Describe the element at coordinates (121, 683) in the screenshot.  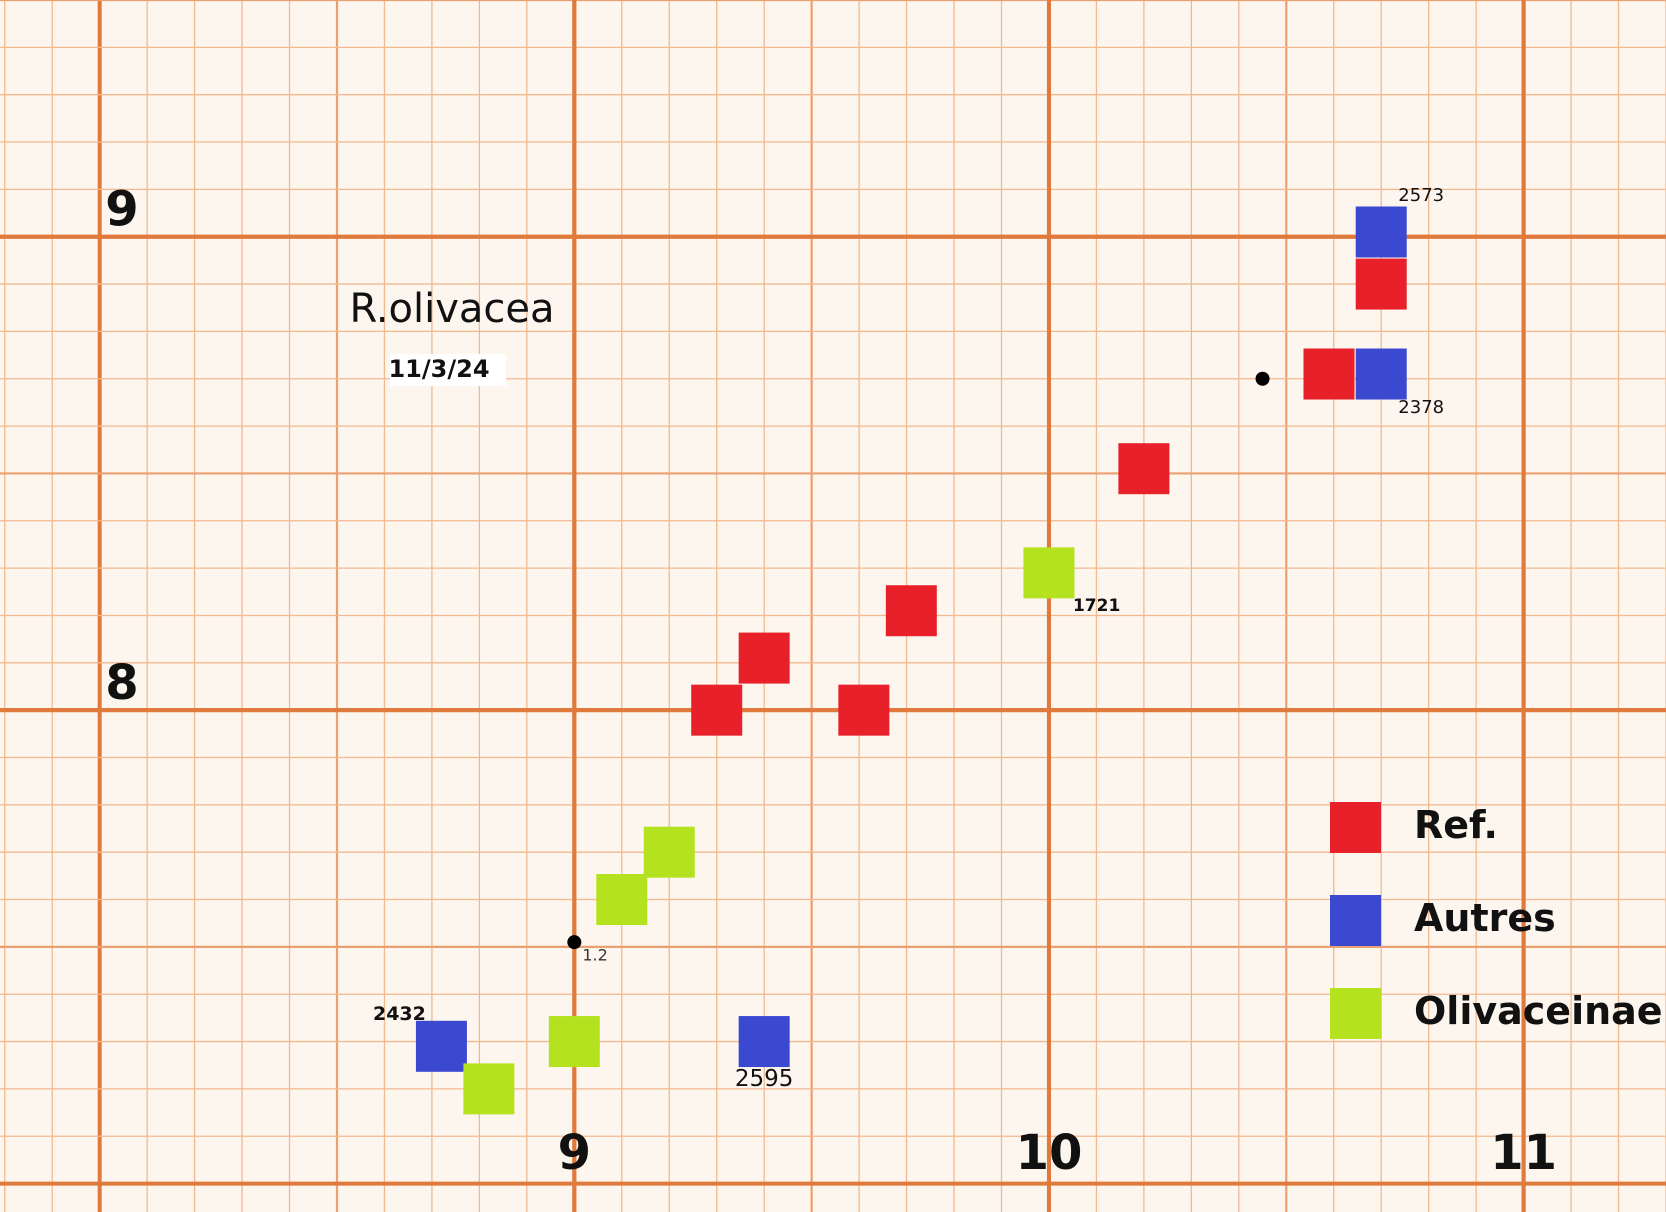
I see `y-tick-label: 8` at that location.